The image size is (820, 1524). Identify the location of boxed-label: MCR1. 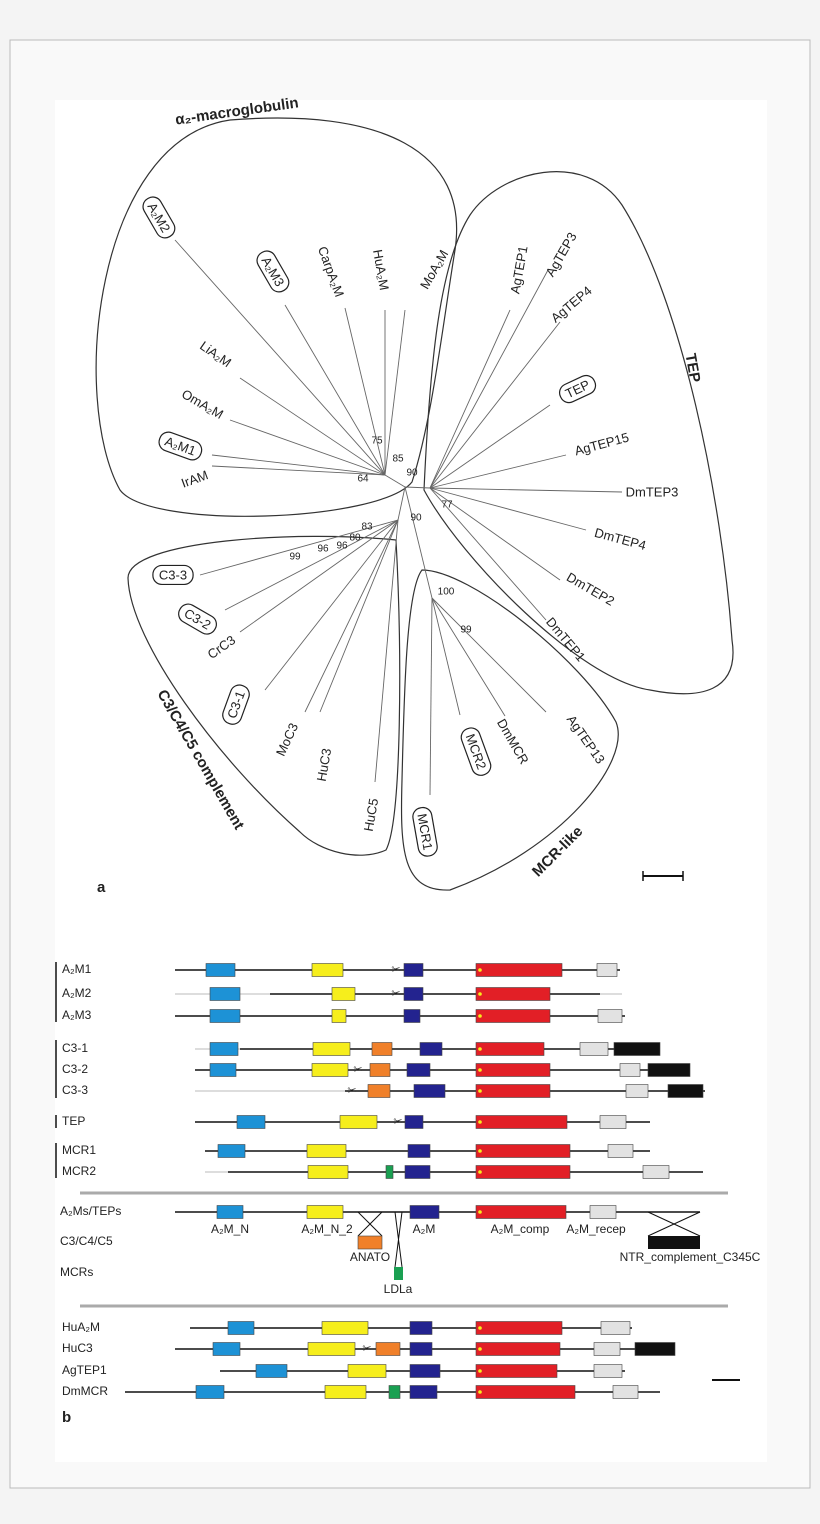
(424, 831).